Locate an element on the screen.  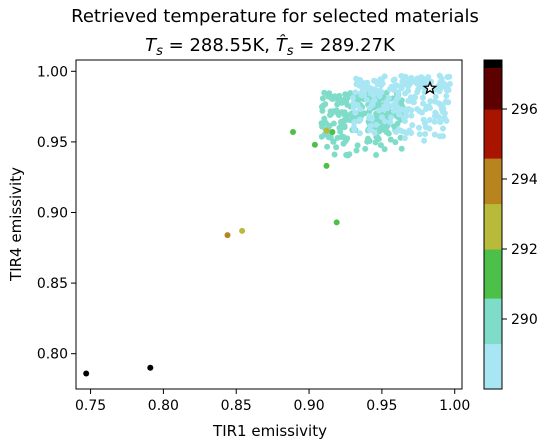
x-tick-label: 0.80 is located at coordinates (163, 406).